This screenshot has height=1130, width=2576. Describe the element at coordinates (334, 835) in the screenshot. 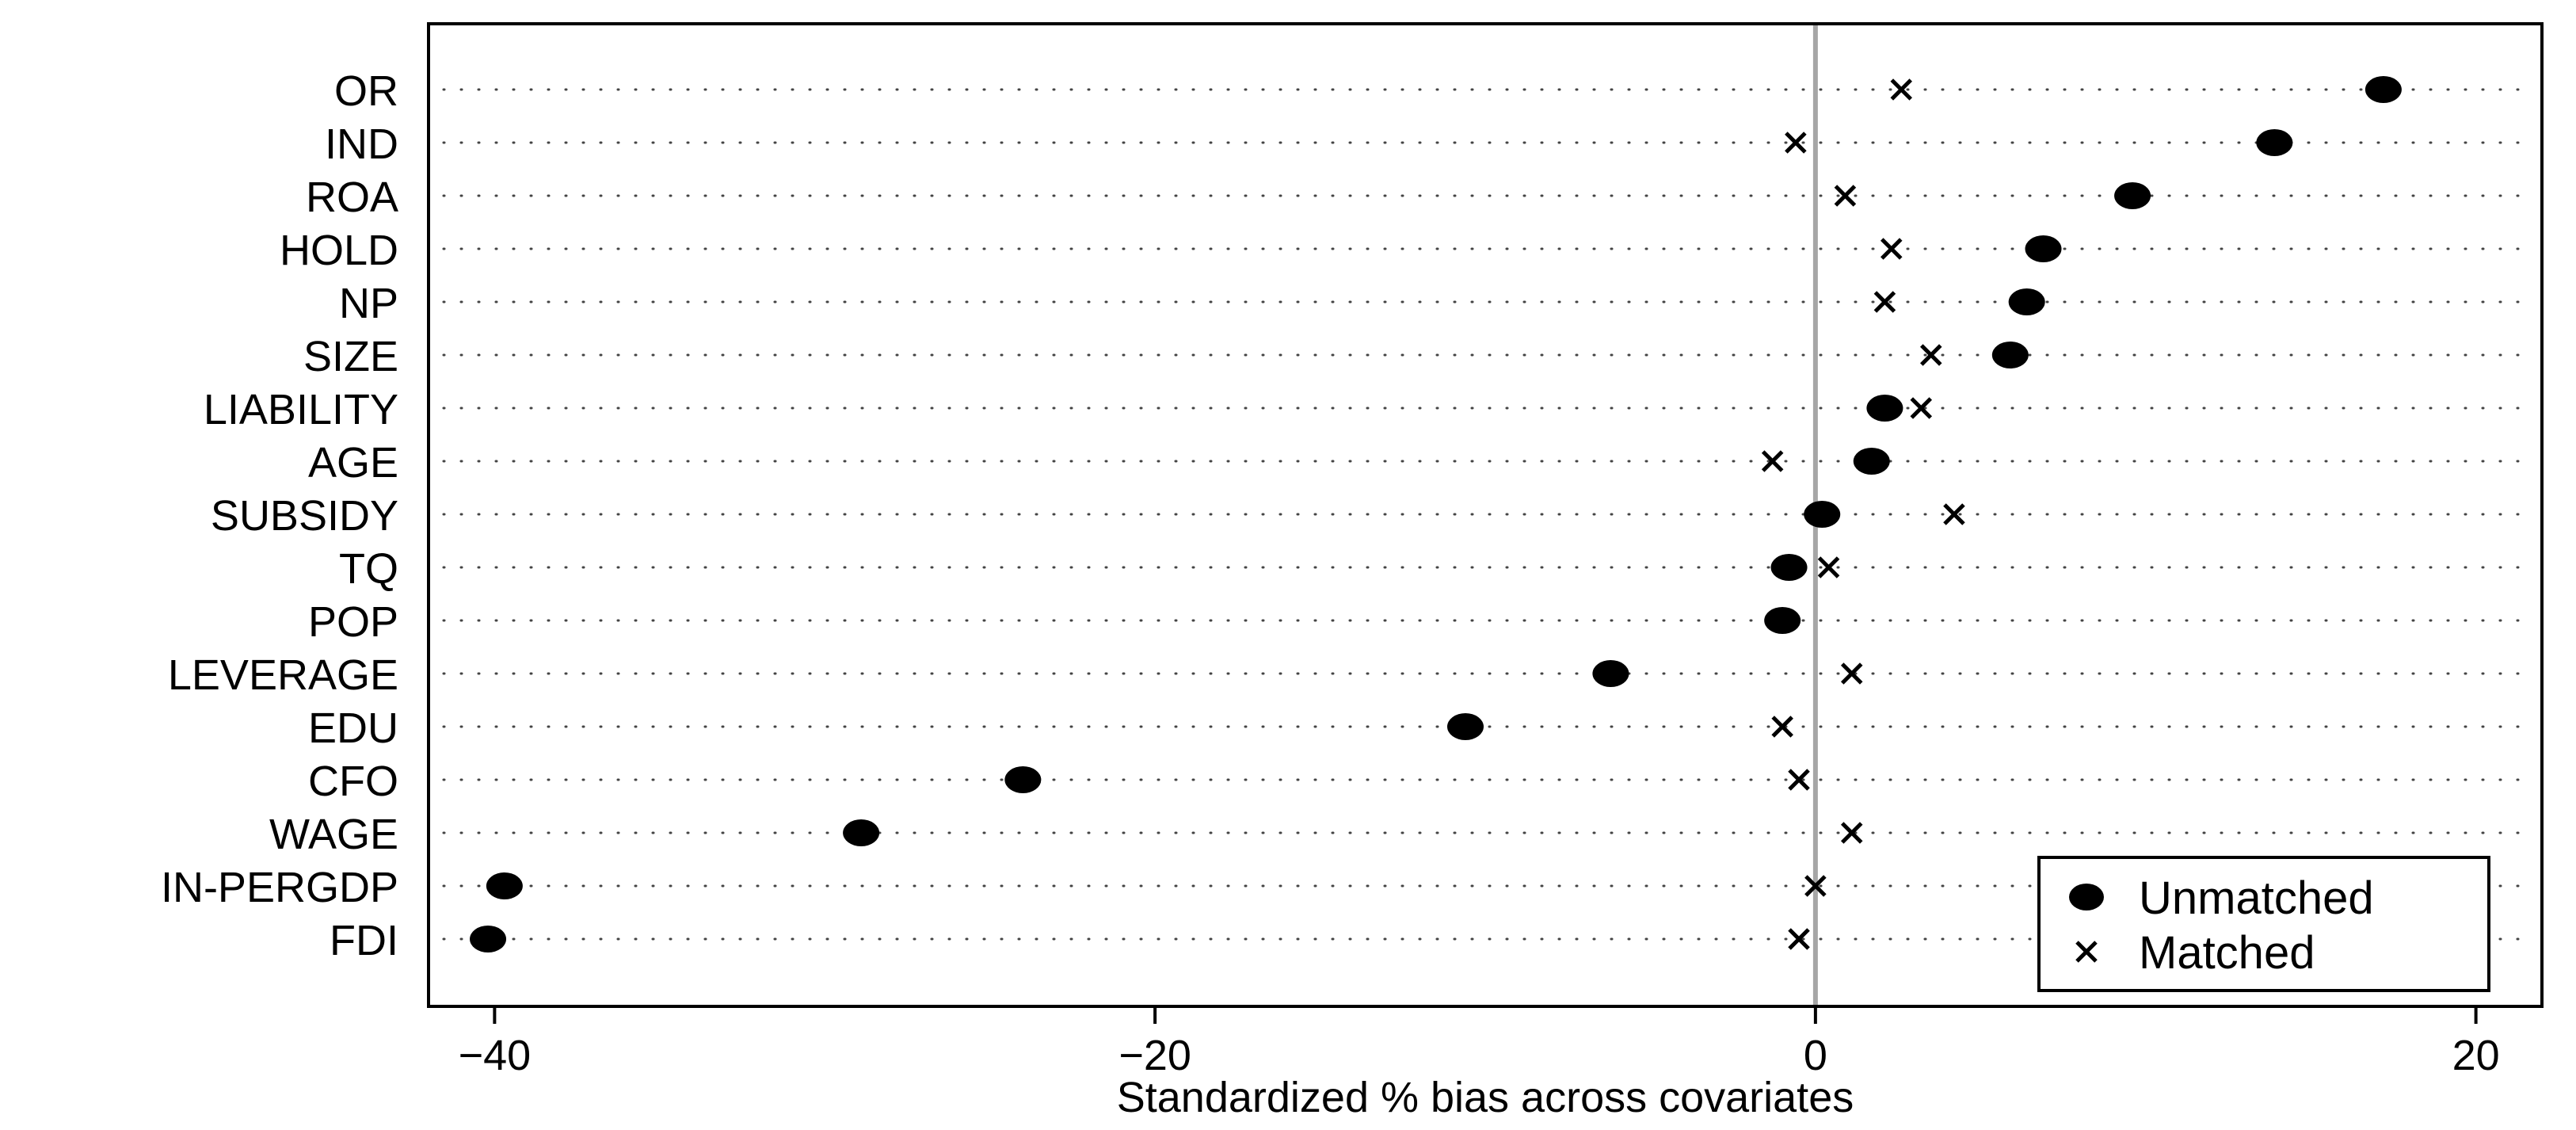

I see `variable-label: WAGE` at that location.